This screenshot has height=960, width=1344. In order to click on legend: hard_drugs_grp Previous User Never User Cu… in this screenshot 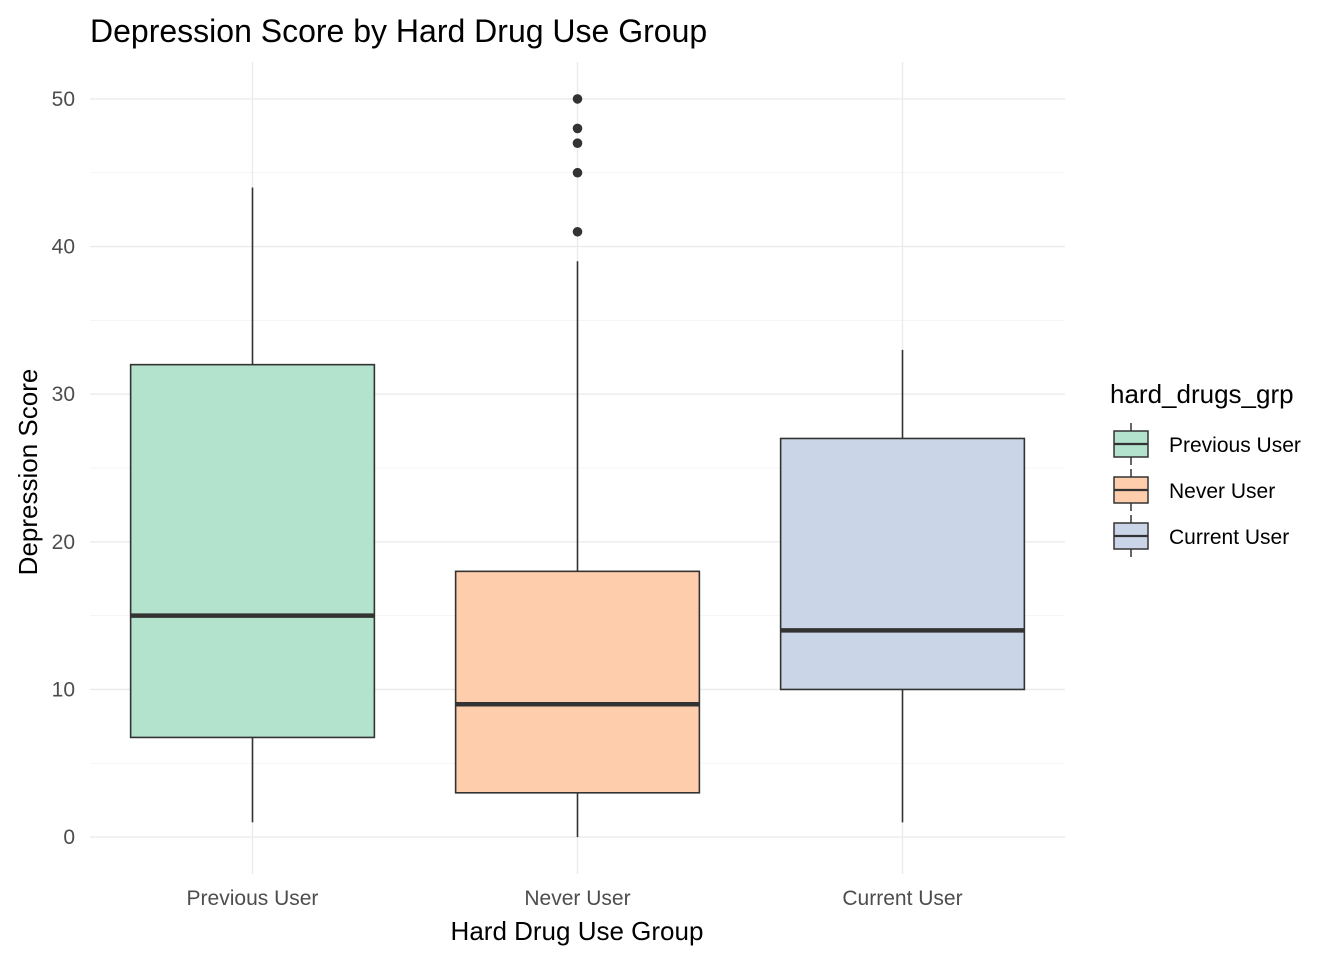, I will do `click(1205, 468)`.